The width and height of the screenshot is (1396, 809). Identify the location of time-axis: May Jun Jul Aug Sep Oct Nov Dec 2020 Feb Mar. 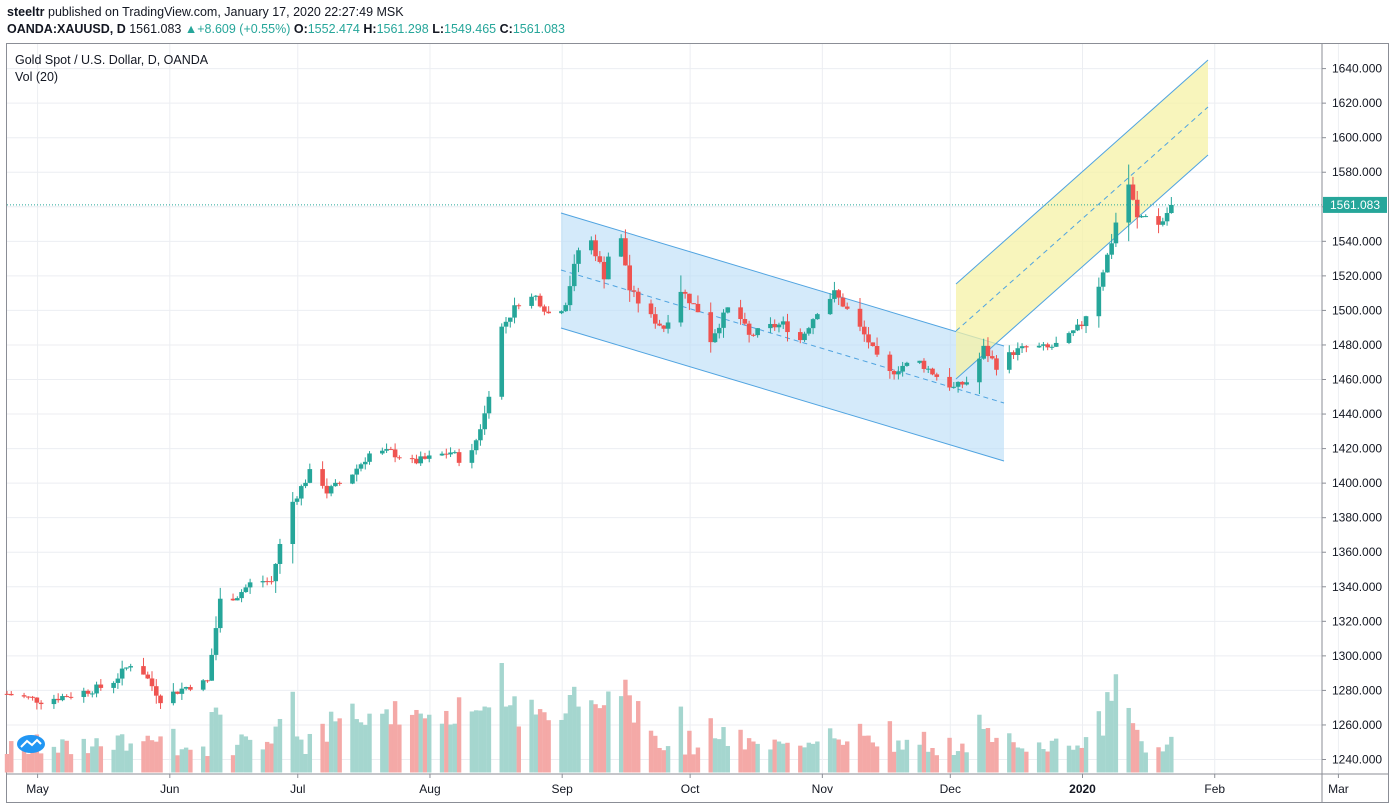
(687, 785).